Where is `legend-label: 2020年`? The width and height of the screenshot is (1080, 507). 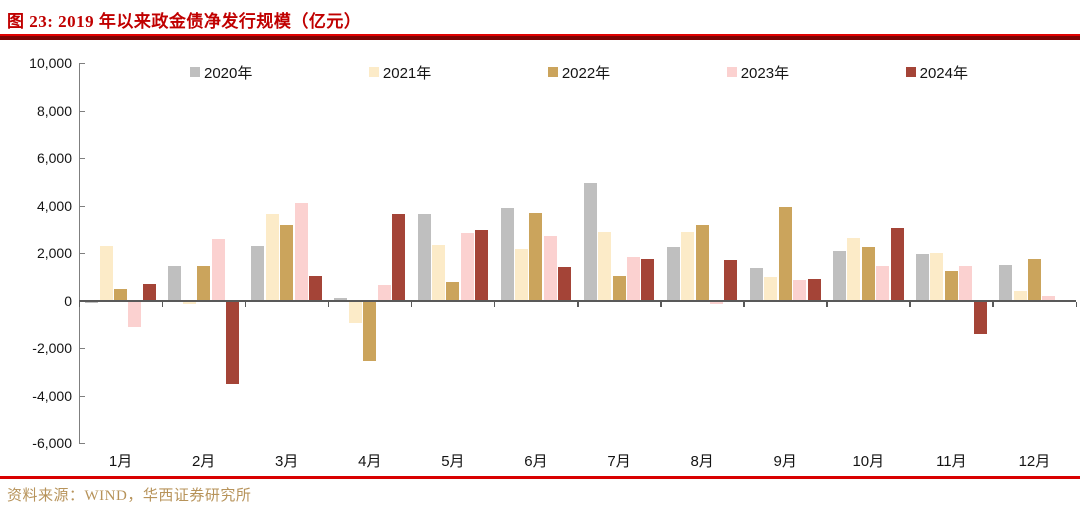 legend-label: 2020年 is located at coordinates (228, 73).